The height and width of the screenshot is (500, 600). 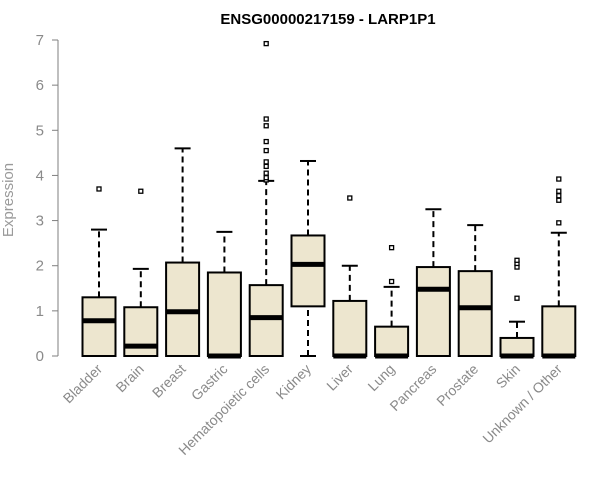 I want to click on x-tick-label: Bladder, so click(x=83, y=384).